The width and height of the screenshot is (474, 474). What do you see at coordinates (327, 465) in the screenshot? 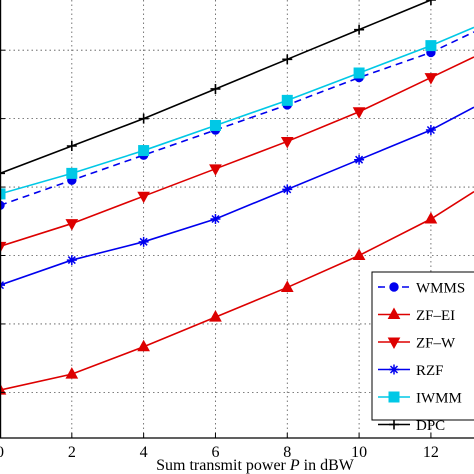
I see `x-axis-label-suffix: in dBW` at bounding box center [327, 465].